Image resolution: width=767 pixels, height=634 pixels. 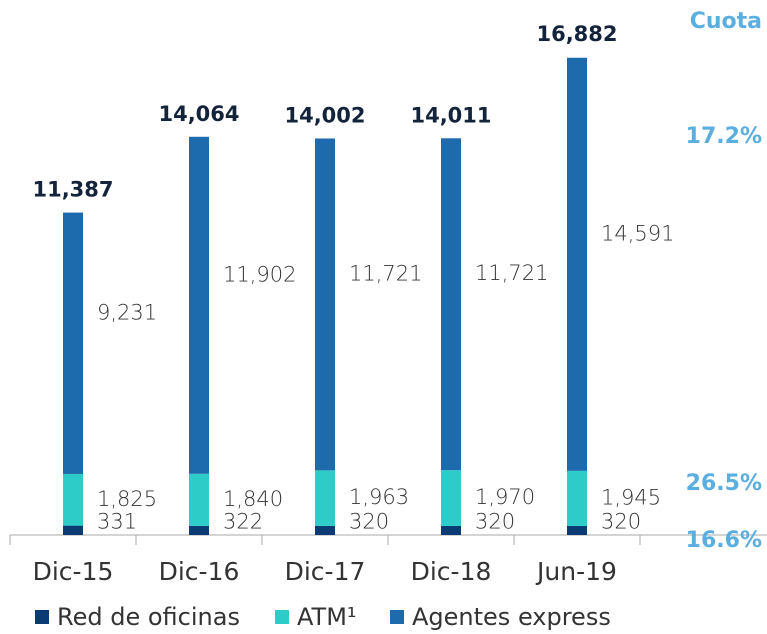 I want to click on value-label: 331, so click(x=117, y=521).